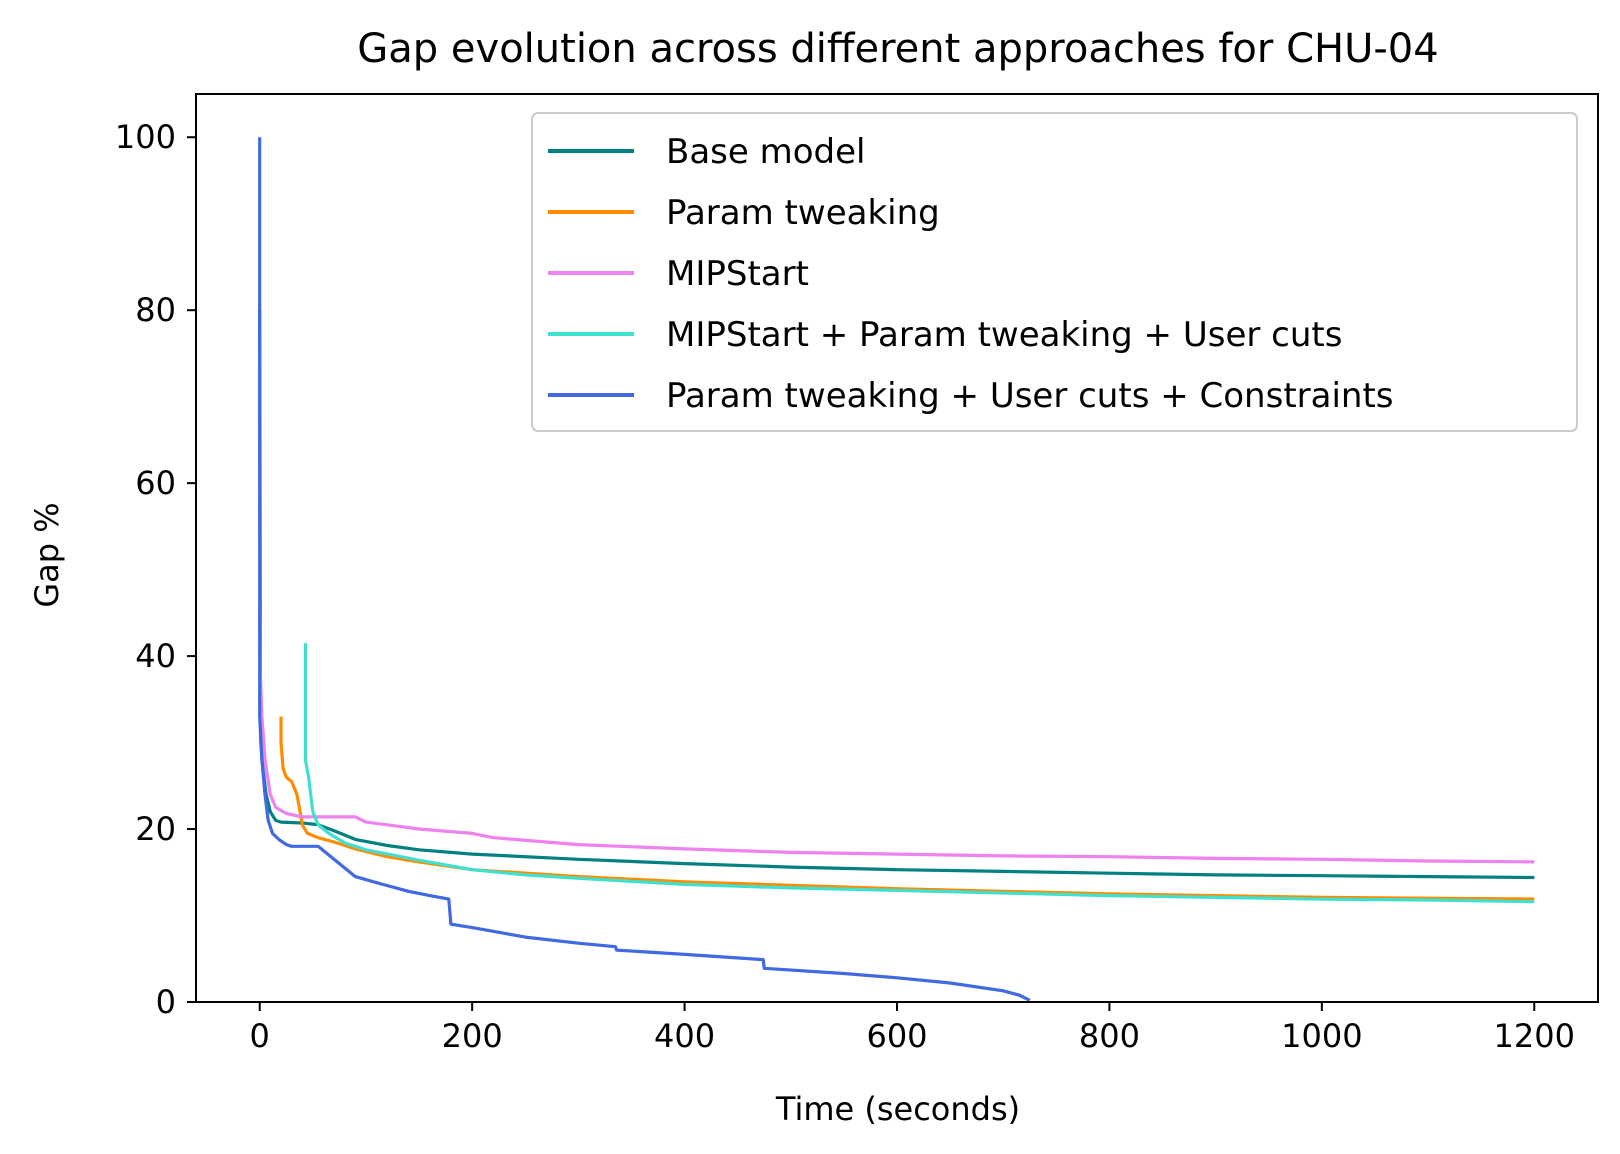  What do you see at coordinates (684, 1036) in the screenshot?
I see `x-tick-label: 400` at bounding box center [684, 1036].